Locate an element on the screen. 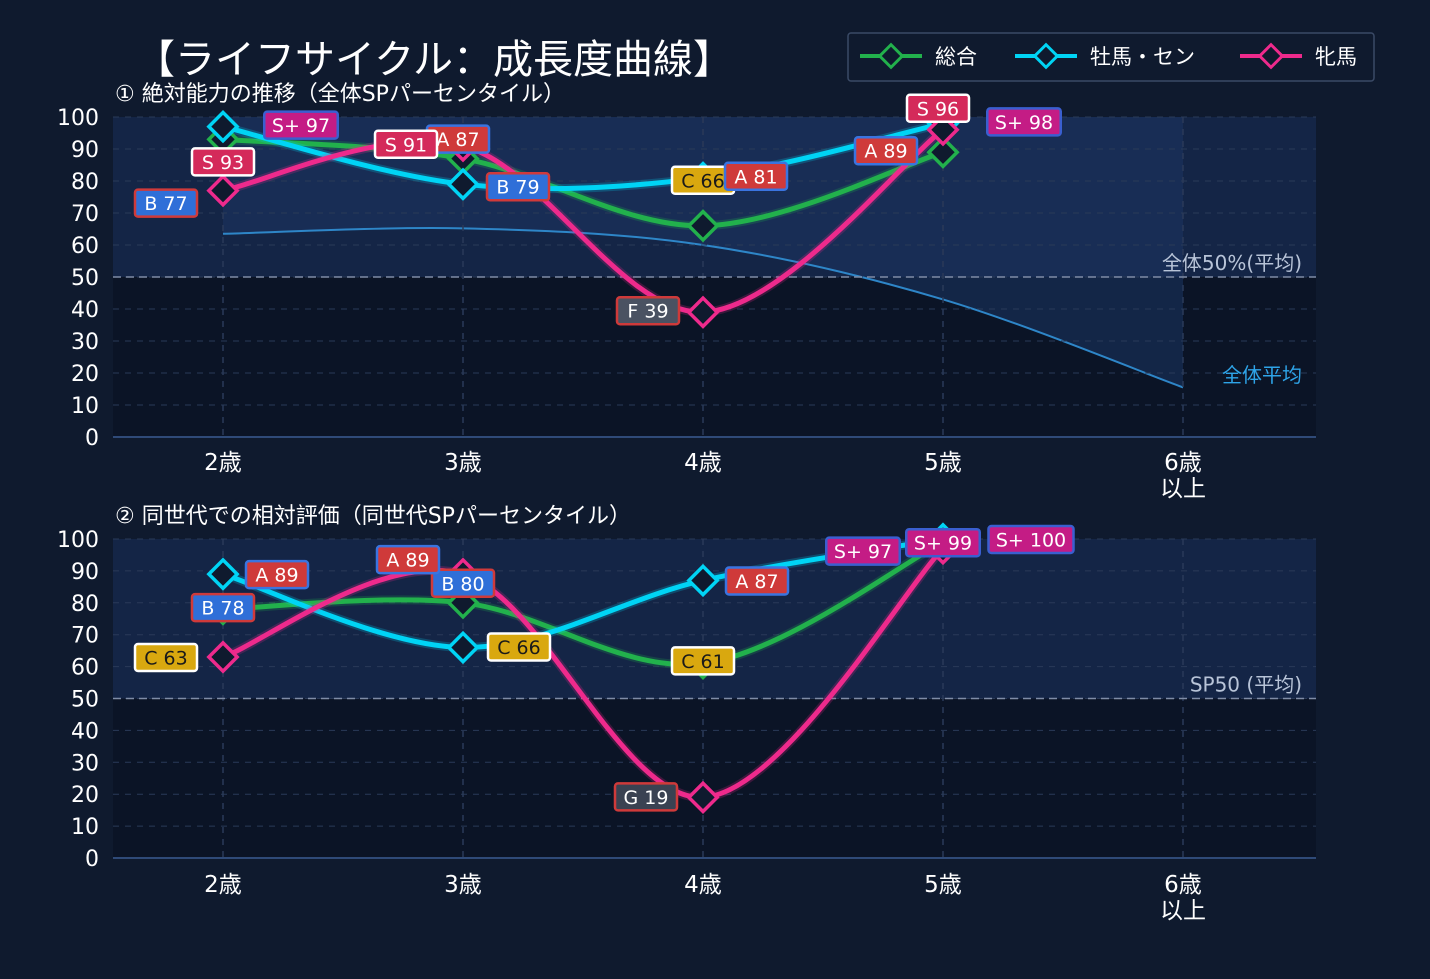  data-label-badge: C 61 is located at coordinates (703, 661).